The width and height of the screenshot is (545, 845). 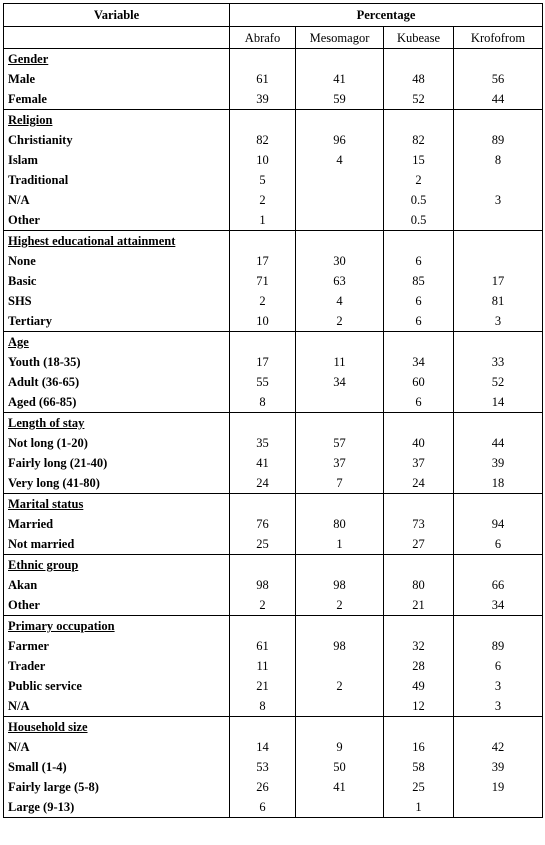 I want to click on value-cell-abrafo: 14, so click(x=262, y=747).